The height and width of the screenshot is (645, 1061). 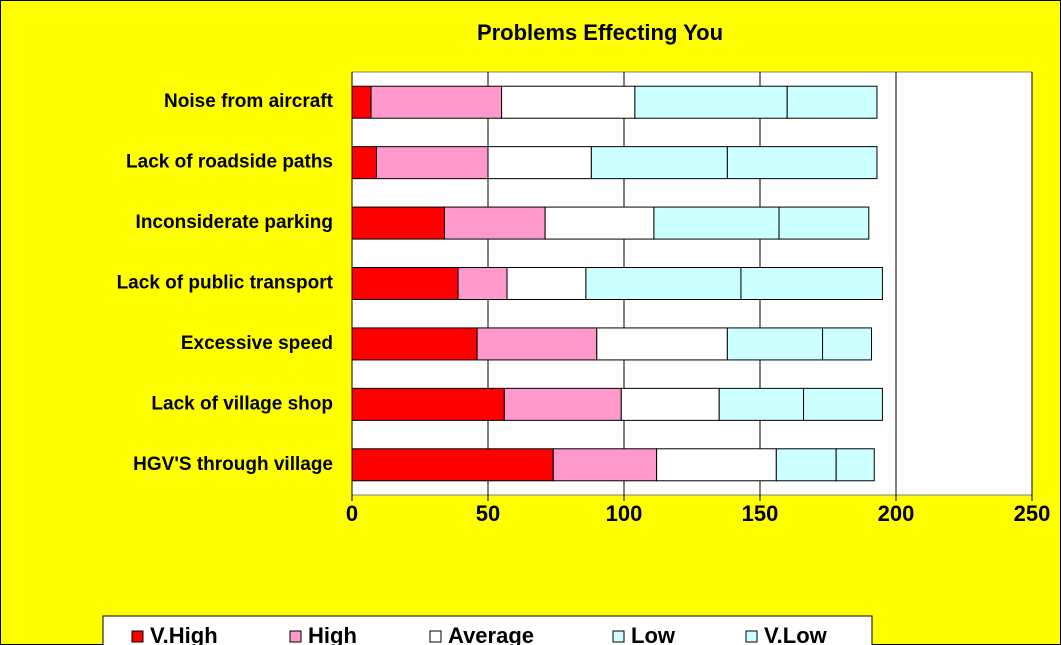 I want to click on y-tick-label: Noise from aircraft, so click(x=249, y=101).